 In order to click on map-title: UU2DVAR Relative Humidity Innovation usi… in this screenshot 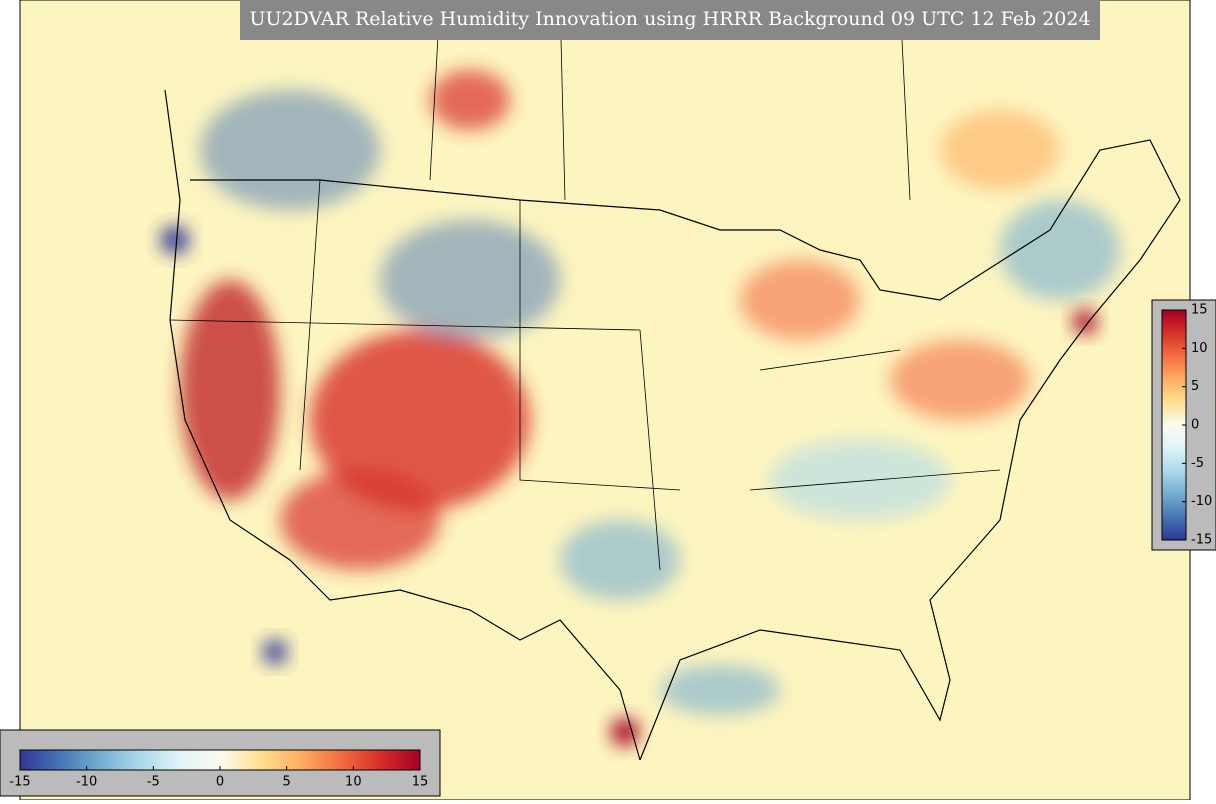, I will do `click(669, 19)`.